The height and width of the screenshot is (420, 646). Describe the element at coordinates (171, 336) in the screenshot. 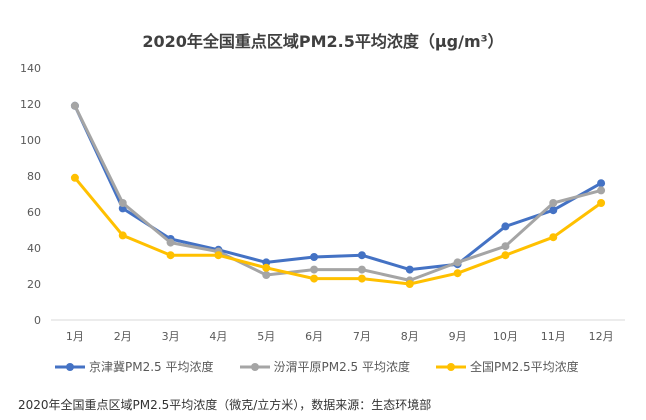

I see `x-tick-label: 3月` at that location.